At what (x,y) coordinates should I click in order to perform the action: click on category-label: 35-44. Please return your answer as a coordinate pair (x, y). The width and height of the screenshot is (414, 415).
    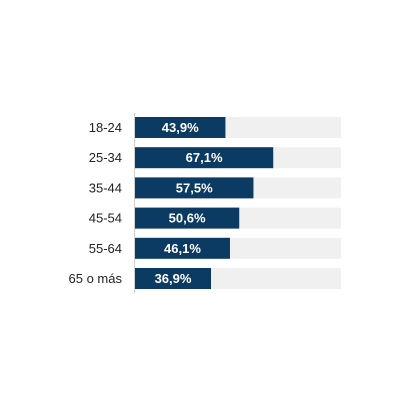
    Looking at the image, I should click on (105, 187).